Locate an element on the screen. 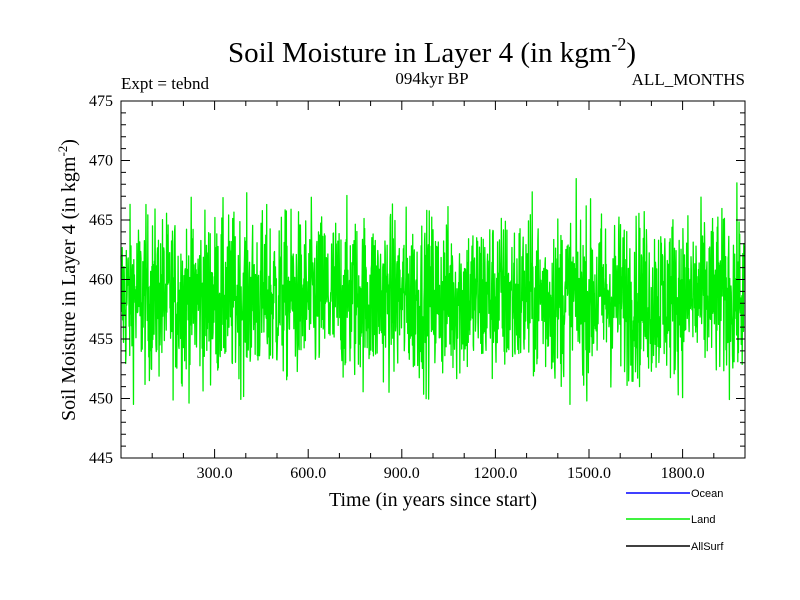  legend: Ocean Land AllSurf is located at coordinates (675, 520).